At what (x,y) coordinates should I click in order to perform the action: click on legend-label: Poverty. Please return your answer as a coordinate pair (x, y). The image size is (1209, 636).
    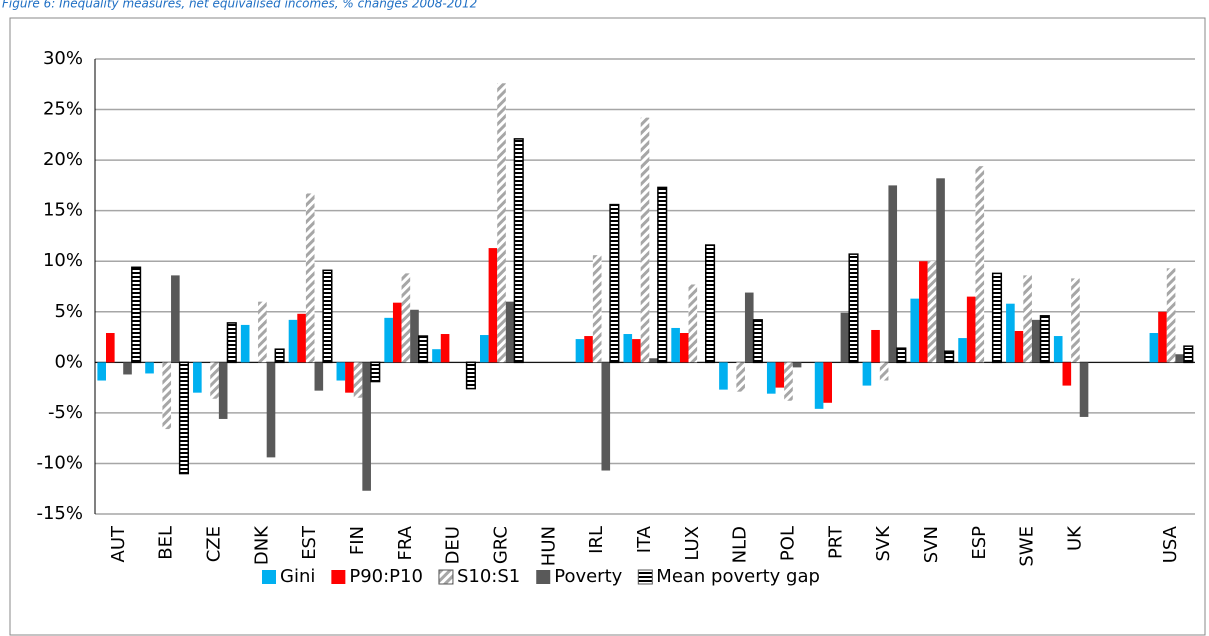
    Looking at the image, I should click on (588, 576).